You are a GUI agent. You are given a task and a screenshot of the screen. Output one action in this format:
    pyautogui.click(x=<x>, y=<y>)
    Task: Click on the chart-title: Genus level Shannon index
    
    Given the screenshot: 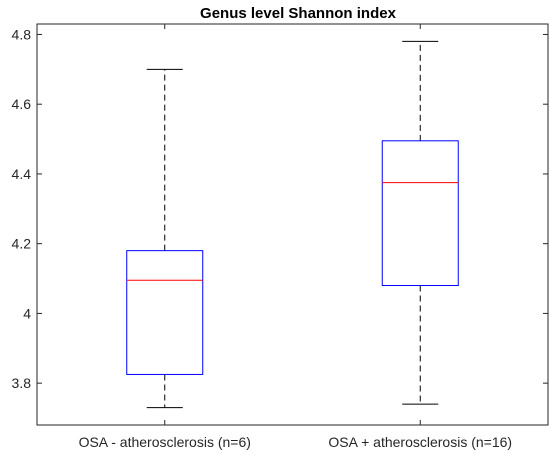 What is the action you would take?
    pyautogui.click(x=298, y=13)
    